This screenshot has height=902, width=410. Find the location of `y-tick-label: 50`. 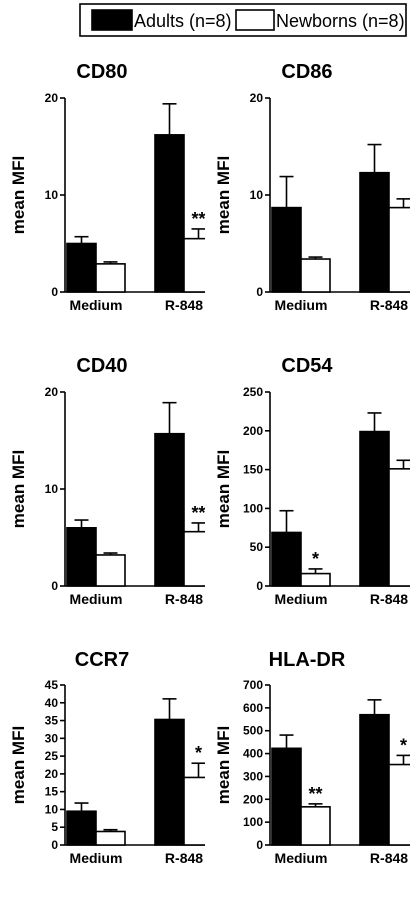

y-tick-label: 50 is located at coordinates (257, 547).